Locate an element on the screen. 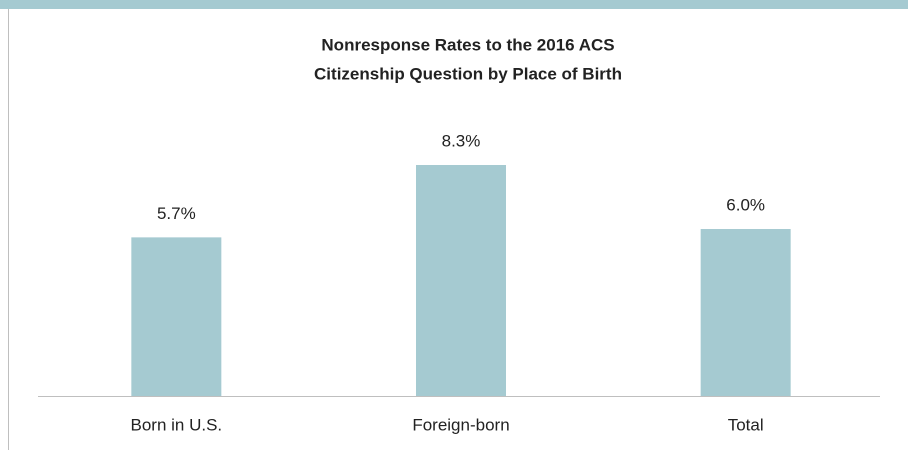 This screenshot has width=908, height=450. chart-title: Nonresponse Rates to the 2016 ACS is located at coordinates (467, 44).